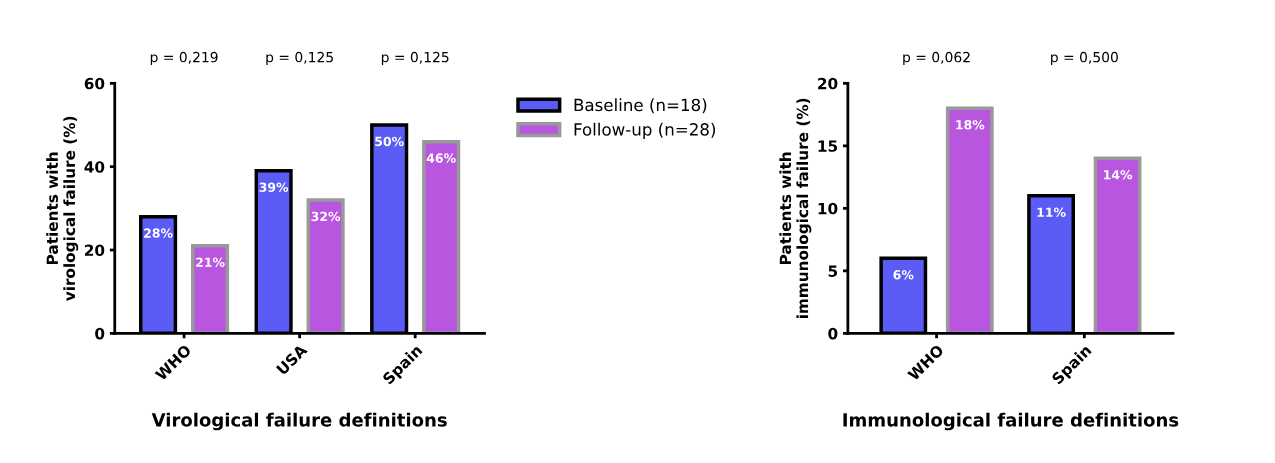 The height and width of the screenshot is (463, 1275). Describe the element at coordinates (62, 209) in the screenshot. I see `y-axis-title: Patients with virological failure (%)` at that location.